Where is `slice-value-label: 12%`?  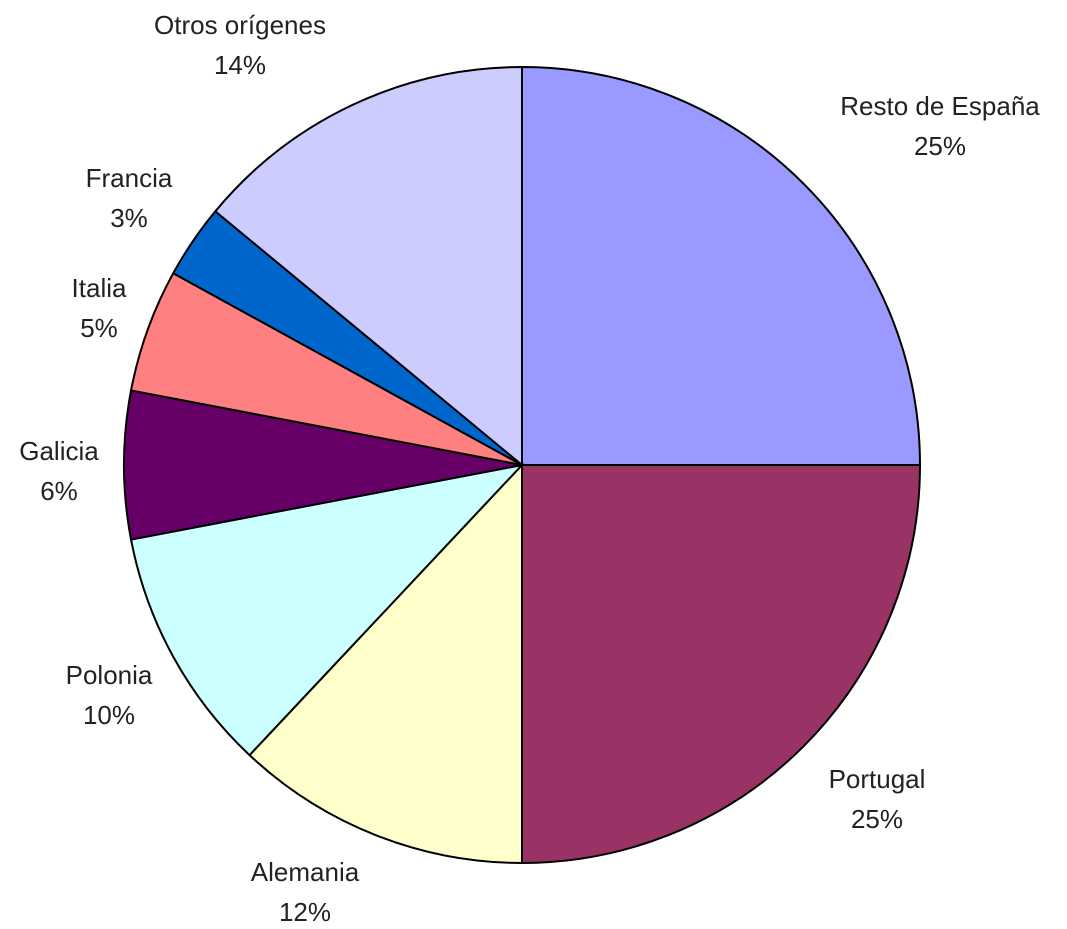 slice-value-label: 12% is located at coordinates (305, 912).